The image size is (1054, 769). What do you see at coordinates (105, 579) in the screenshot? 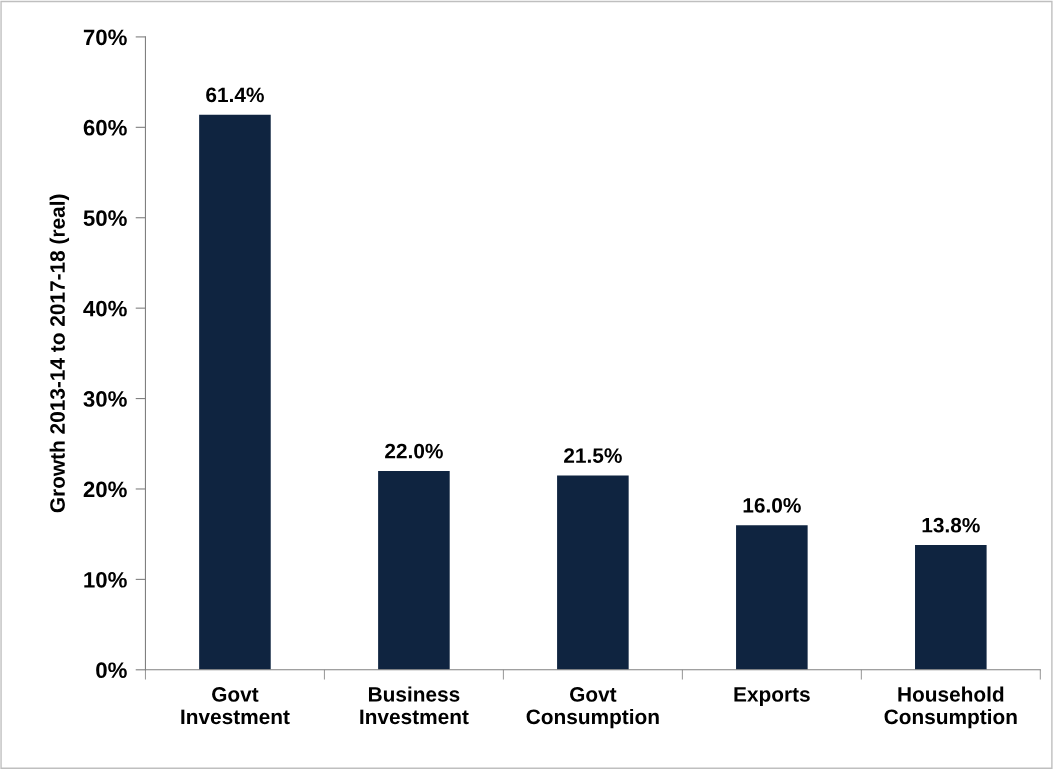
I see `y-tick-label: 10%` at bounding box center [105, 579].